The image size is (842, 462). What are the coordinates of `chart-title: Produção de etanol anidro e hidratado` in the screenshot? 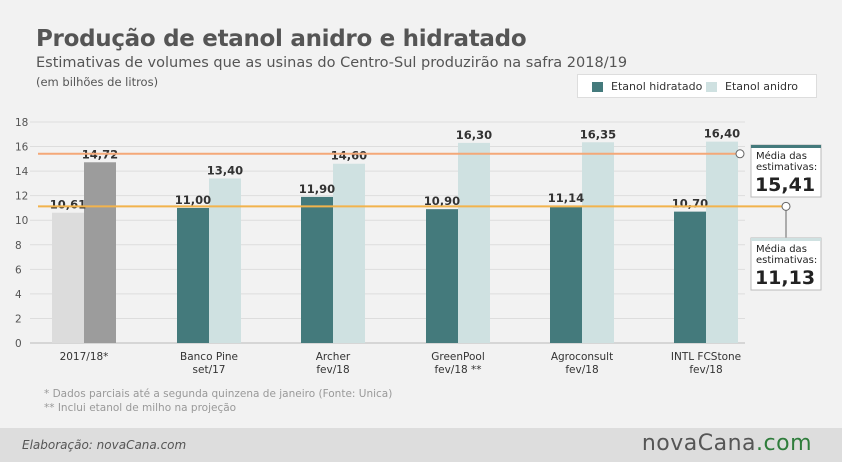 It's located at (281, 39).